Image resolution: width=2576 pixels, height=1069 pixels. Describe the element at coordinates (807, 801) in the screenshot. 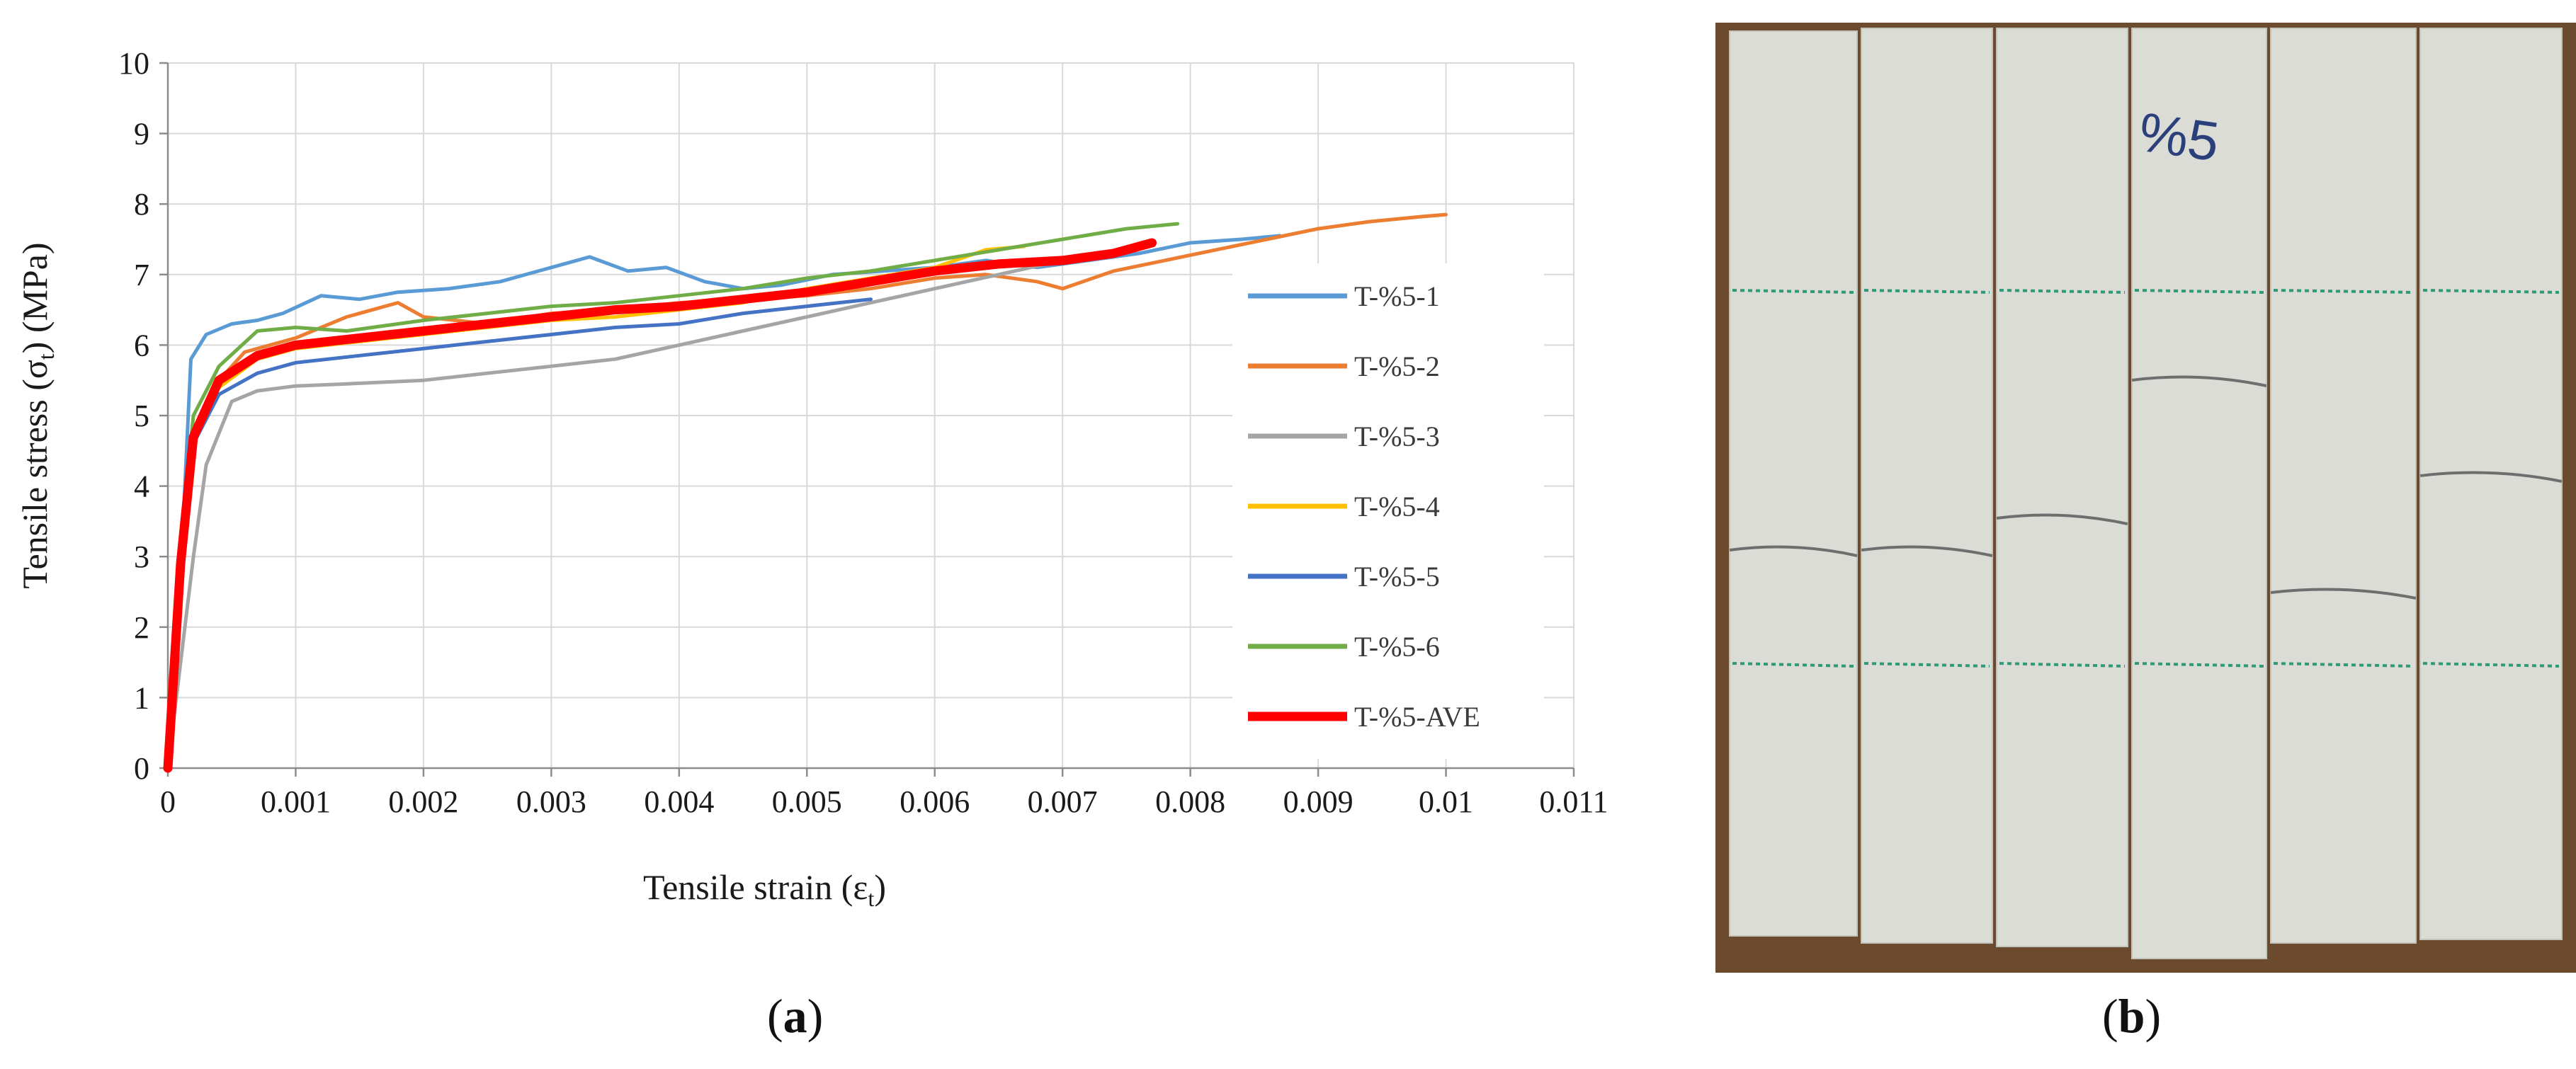

I see `x-tick-label: 0.005` at that location.